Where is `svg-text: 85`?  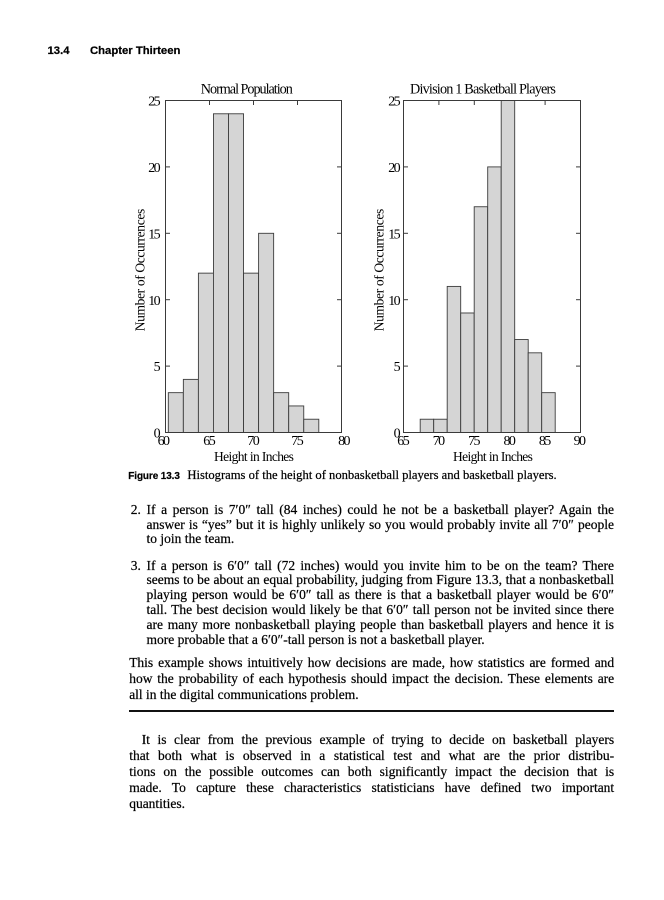 svg-text: 85 is located at coordinates (545, 441).